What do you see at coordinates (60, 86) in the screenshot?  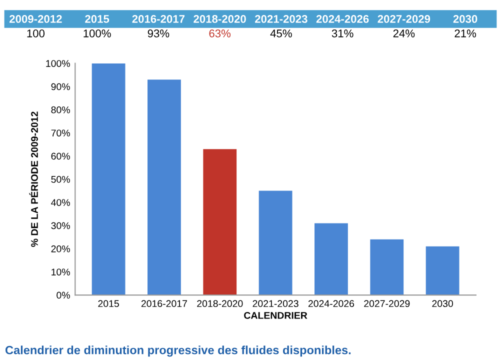 I see `y-tick-label: 90%` at bounding box center [60, 86].